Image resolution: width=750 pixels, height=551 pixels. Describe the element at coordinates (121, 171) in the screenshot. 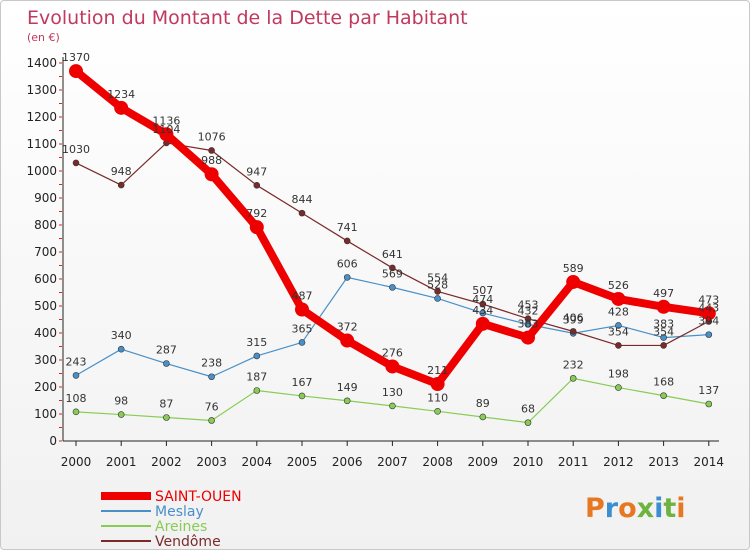

I see `data-label-vend-me: 948` at that location.